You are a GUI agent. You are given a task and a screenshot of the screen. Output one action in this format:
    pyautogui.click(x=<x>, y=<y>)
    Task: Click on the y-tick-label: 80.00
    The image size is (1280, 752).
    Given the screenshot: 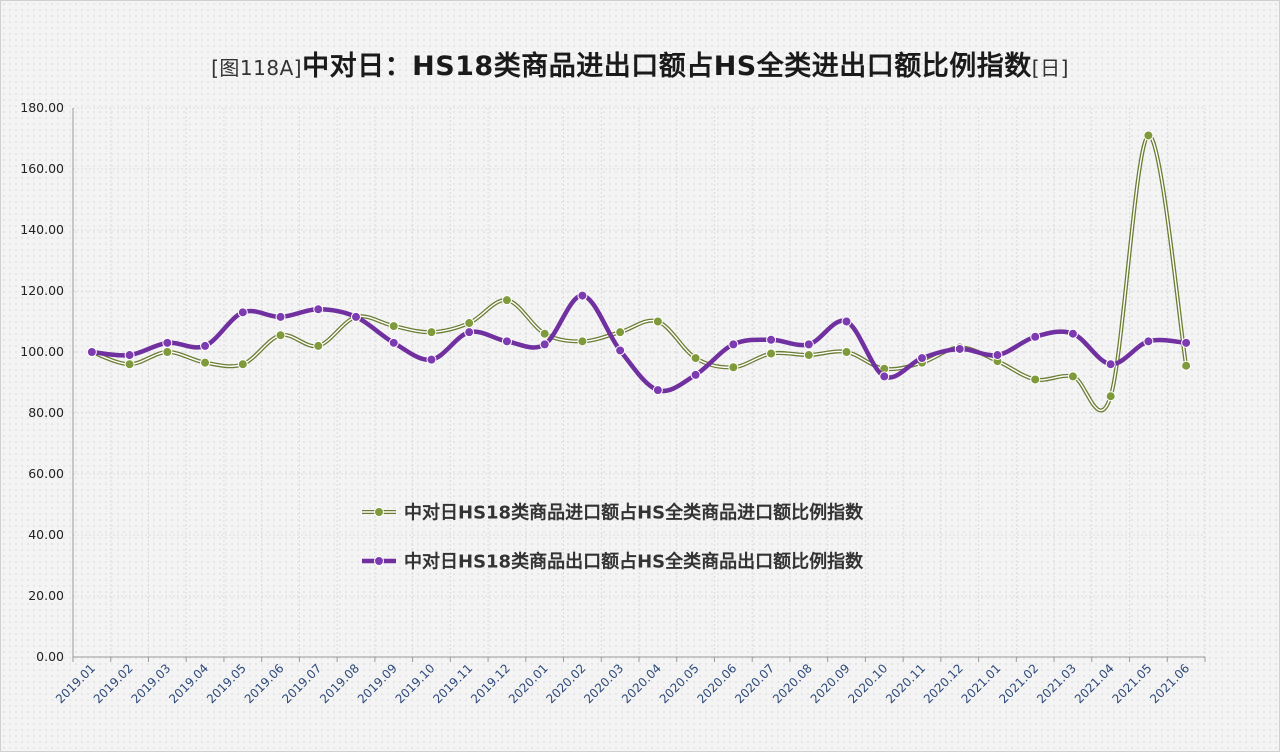 What is the action you would take?
    pyautogui.click(x=46, y=412)
    